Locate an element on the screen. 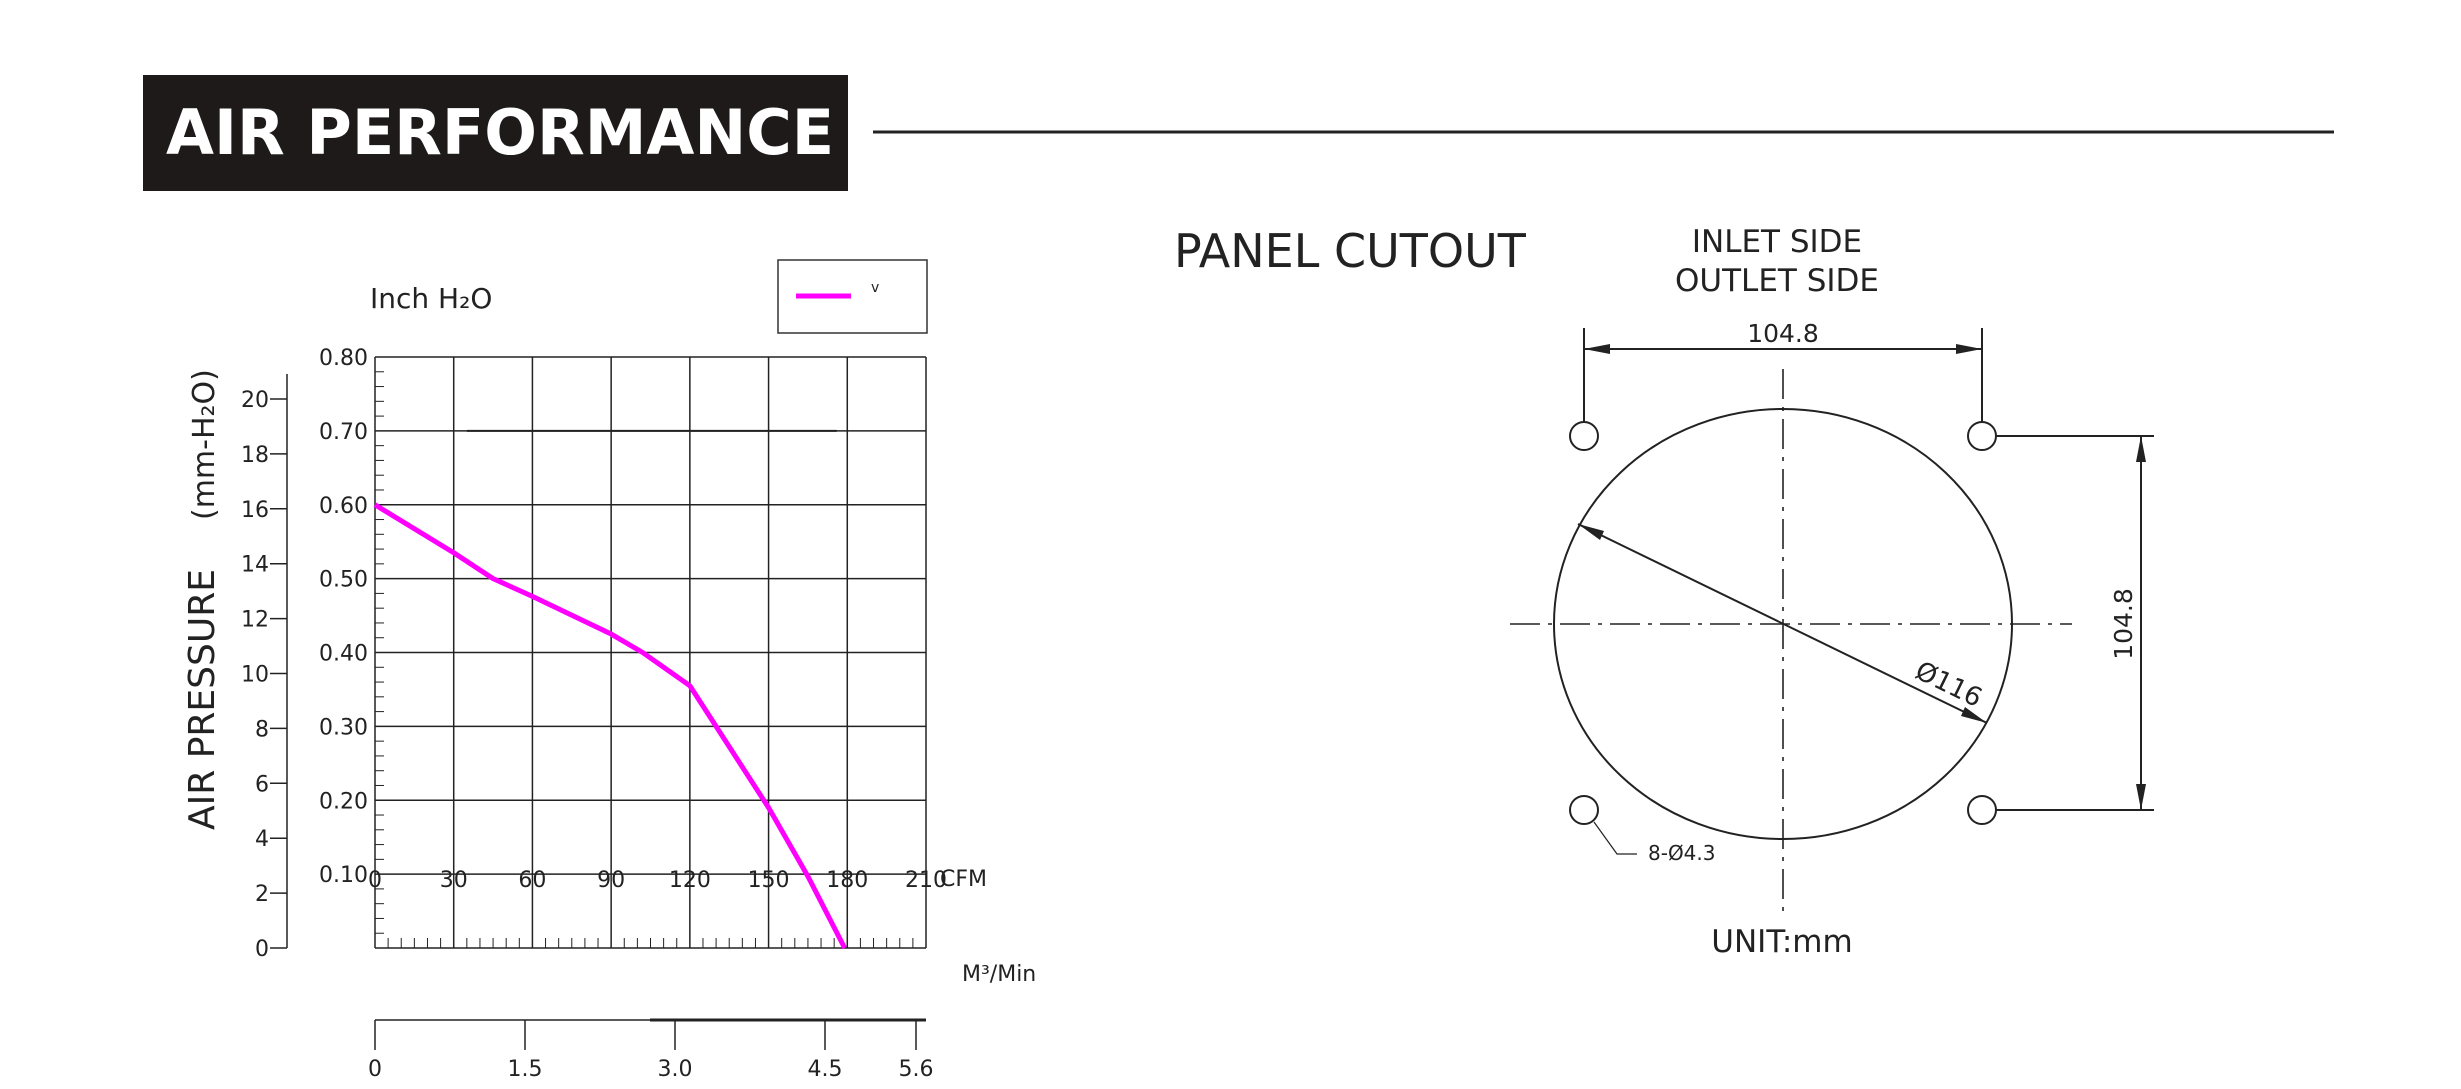 This screenshot has height=1089, width=2461. x2-tick-label: 0 is located at coordinates (375, 1069).